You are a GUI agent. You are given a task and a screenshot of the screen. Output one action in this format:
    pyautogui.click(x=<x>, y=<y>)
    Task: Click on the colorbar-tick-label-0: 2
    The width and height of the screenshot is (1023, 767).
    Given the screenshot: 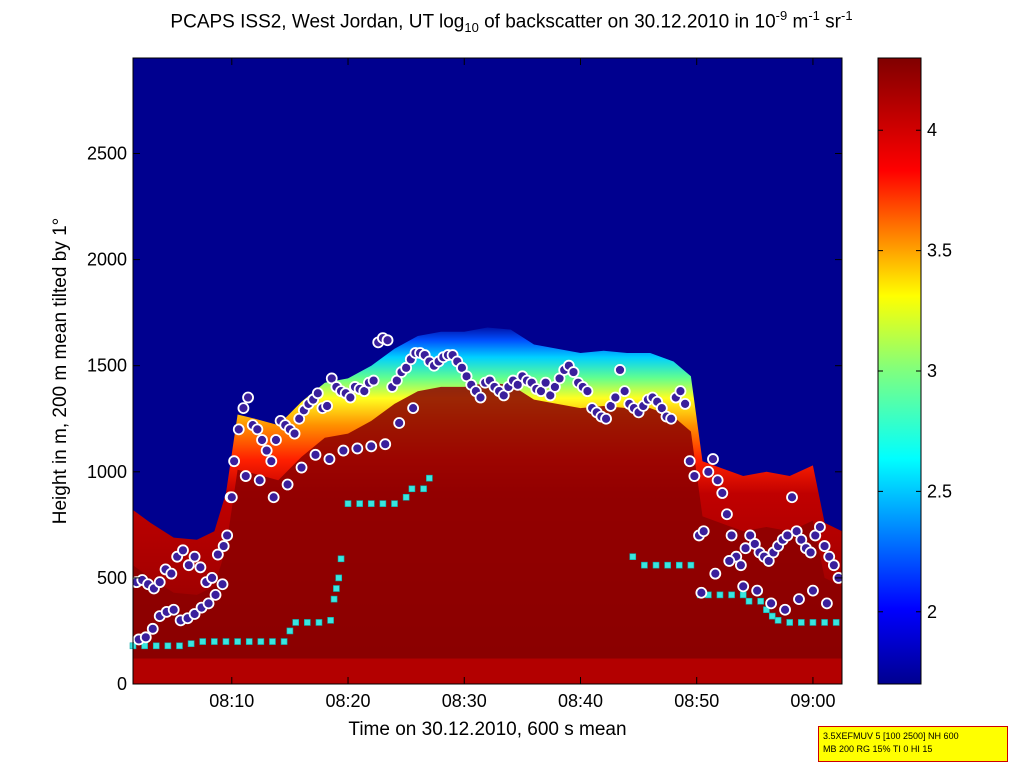 What is the action you would take?
    pyautogui.click(x=932, y=612)
    